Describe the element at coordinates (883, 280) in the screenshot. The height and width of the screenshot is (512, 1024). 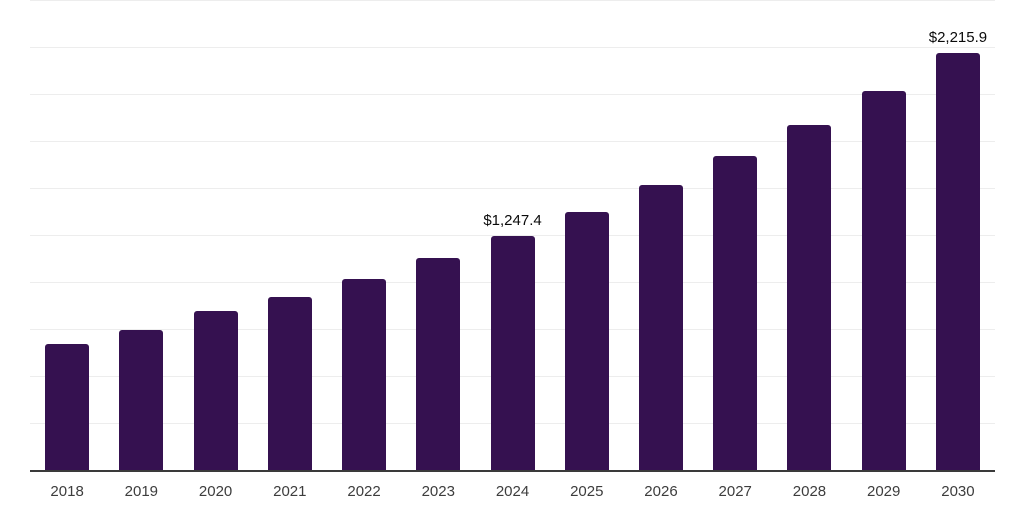
I see `bar-2029` at that location.